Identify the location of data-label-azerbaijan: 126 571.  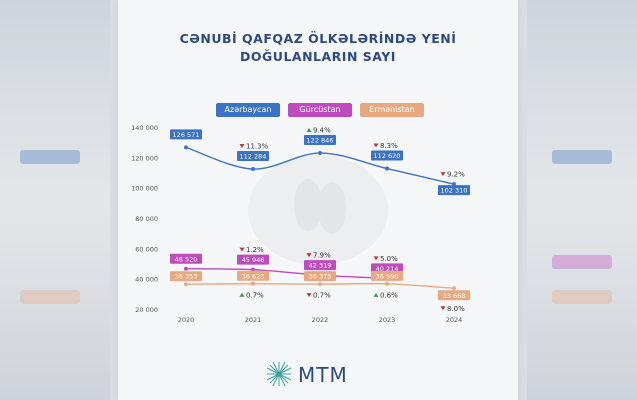
(186, 135).